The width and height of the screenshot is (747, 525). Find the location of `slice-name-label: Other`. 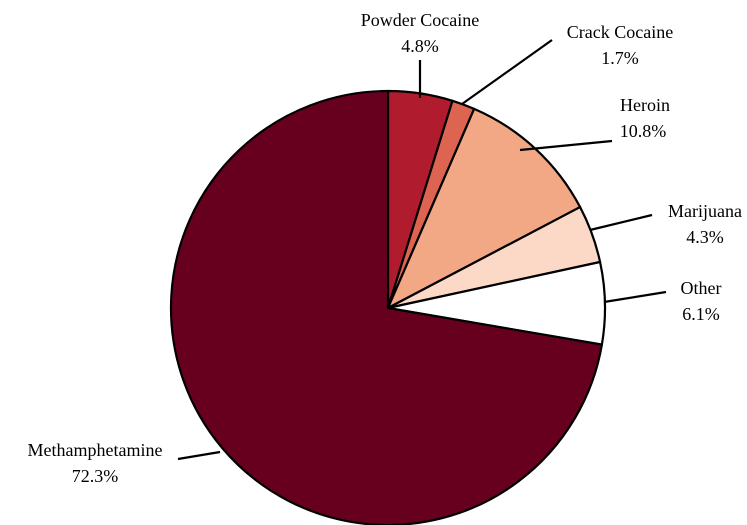

slice-name-label: Other is located at coordinates (701, 288).